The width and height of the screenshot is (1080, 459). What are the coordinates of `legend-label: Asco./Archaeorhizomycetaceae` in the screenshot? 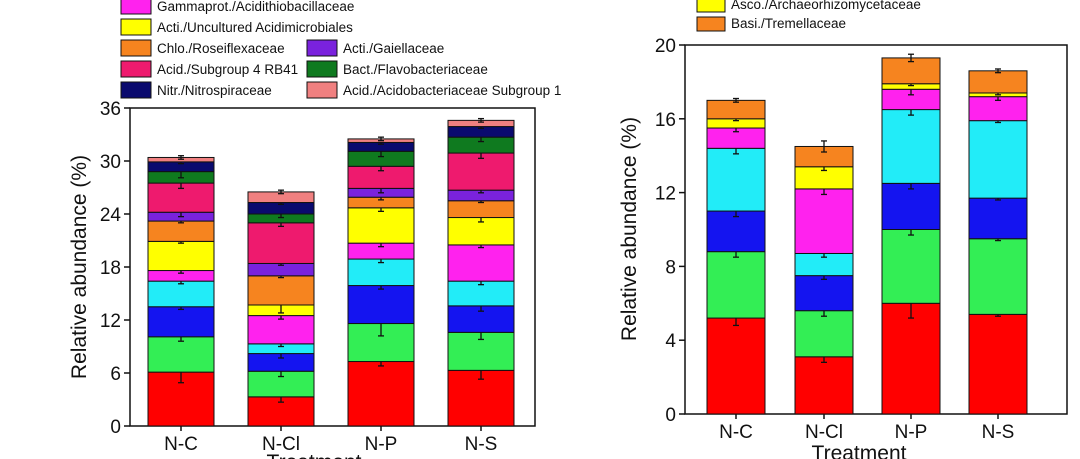 It's located at (826, 6).